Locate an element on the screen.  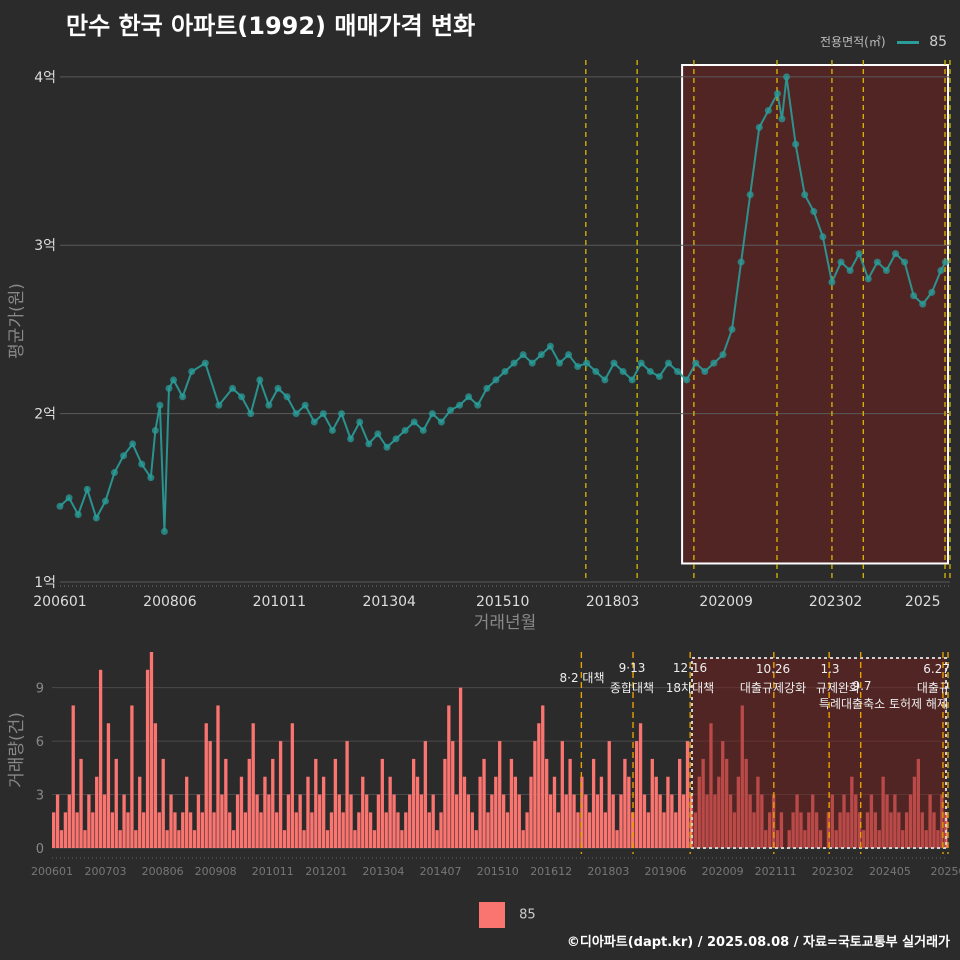
vol-x-tick-label: 202302 is located at coordinates (833, 871).